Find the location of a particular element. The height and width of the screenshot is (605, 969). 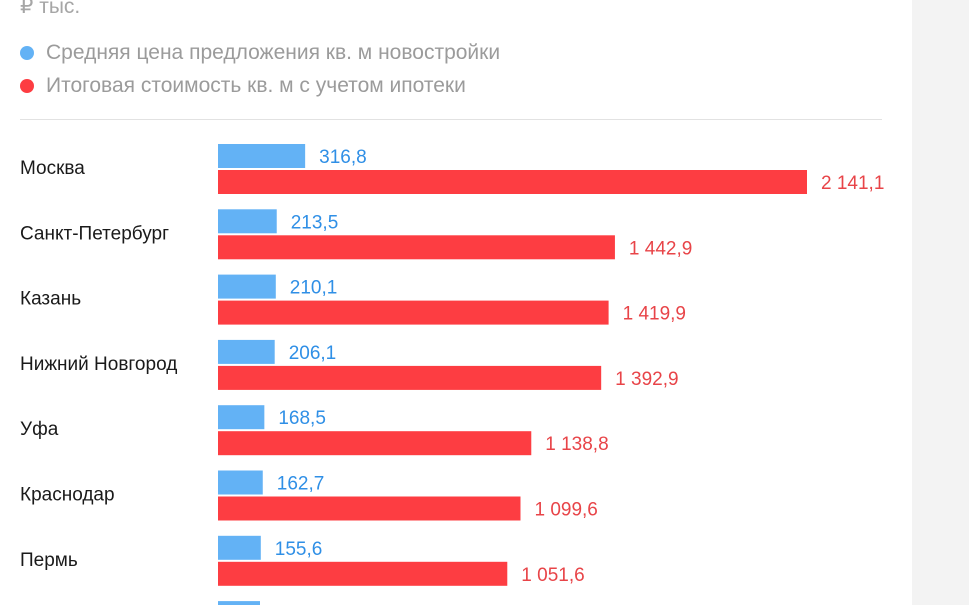

bar-series-1-cutoff is located at coordinates (239, 603).